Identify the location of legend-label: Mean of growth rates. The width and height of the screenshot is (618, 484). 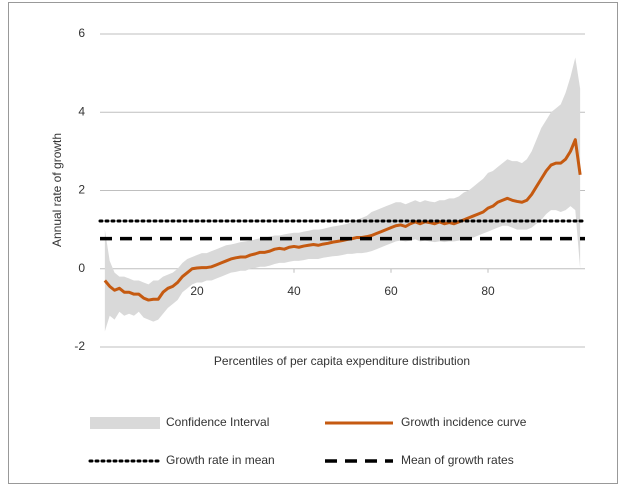
(457, 460).